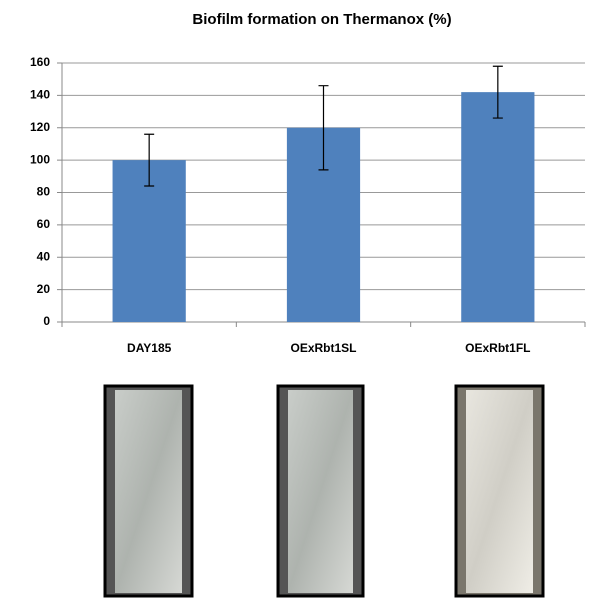  I want to click on x-tick-label: OExRbt1SL, so click(323, 348).